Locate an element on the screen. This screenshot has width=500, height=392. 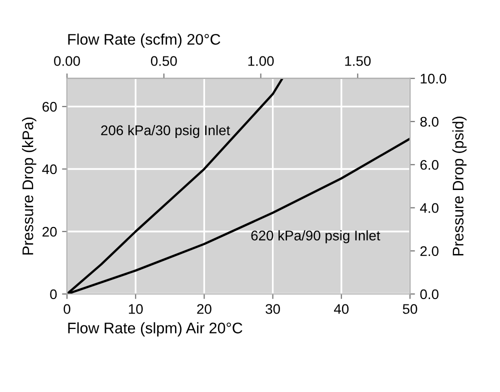
x-tick-label: 0 is located at coordinates (67, 309).